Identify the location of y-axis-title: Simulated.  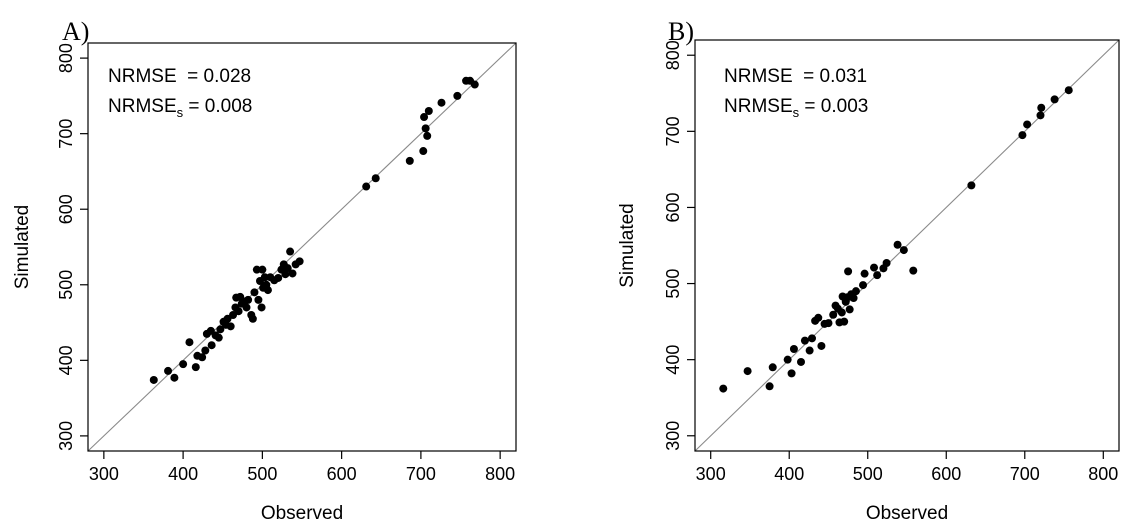
(627, 245).